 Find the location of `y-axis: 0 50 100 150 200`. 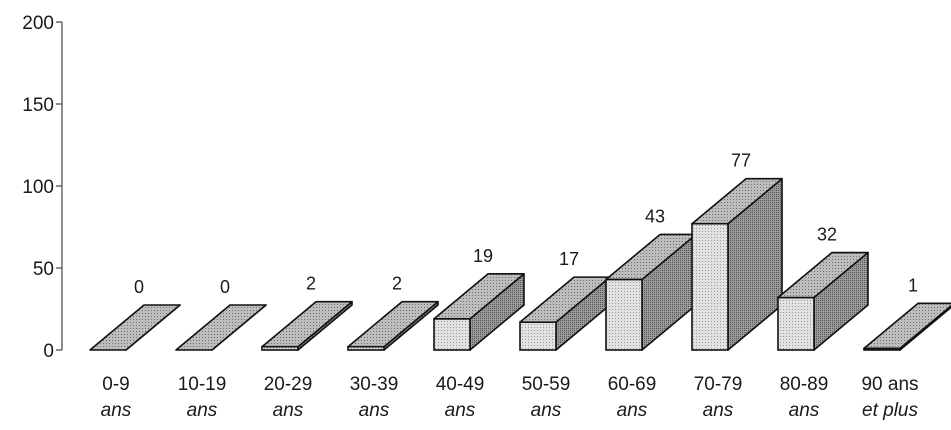

y-axis: 0 50 100 150 200 is located at coordinates (42, 187).